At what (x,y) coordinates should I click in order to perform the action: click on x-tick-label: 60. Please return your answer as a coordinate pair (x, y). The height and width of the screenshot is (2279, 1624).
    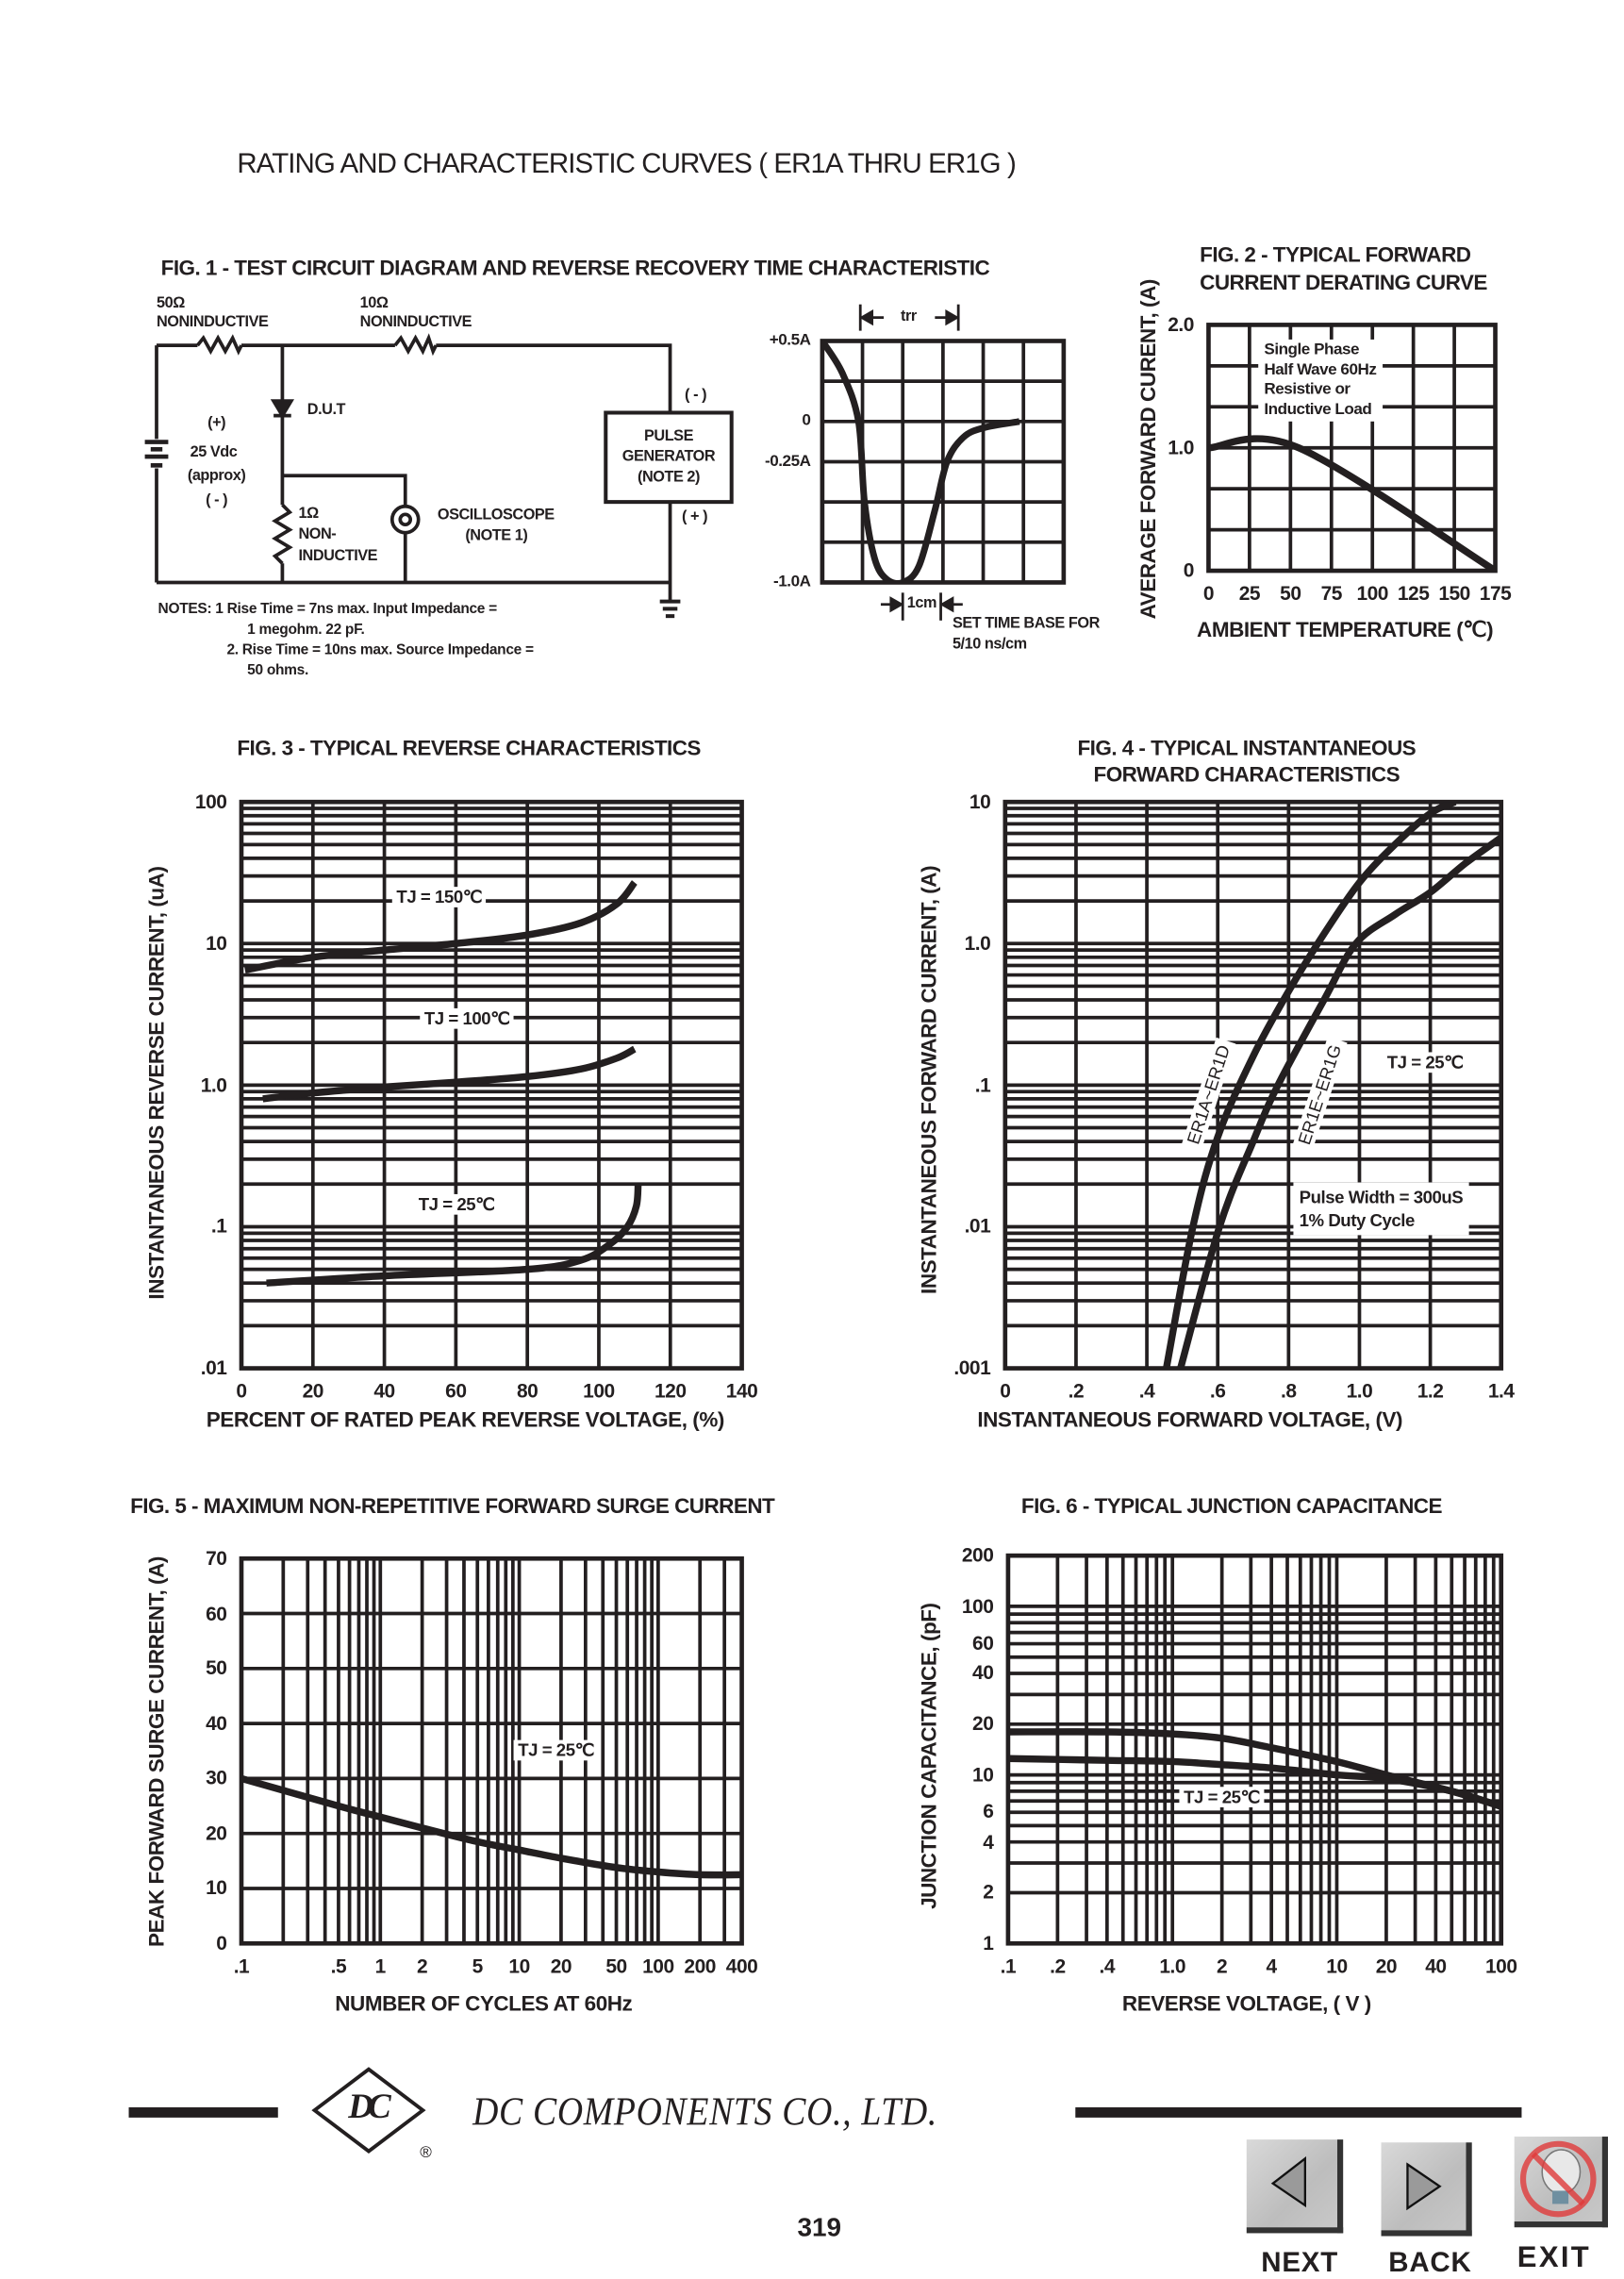
    Looking at the image, I should click on (456, 1391).